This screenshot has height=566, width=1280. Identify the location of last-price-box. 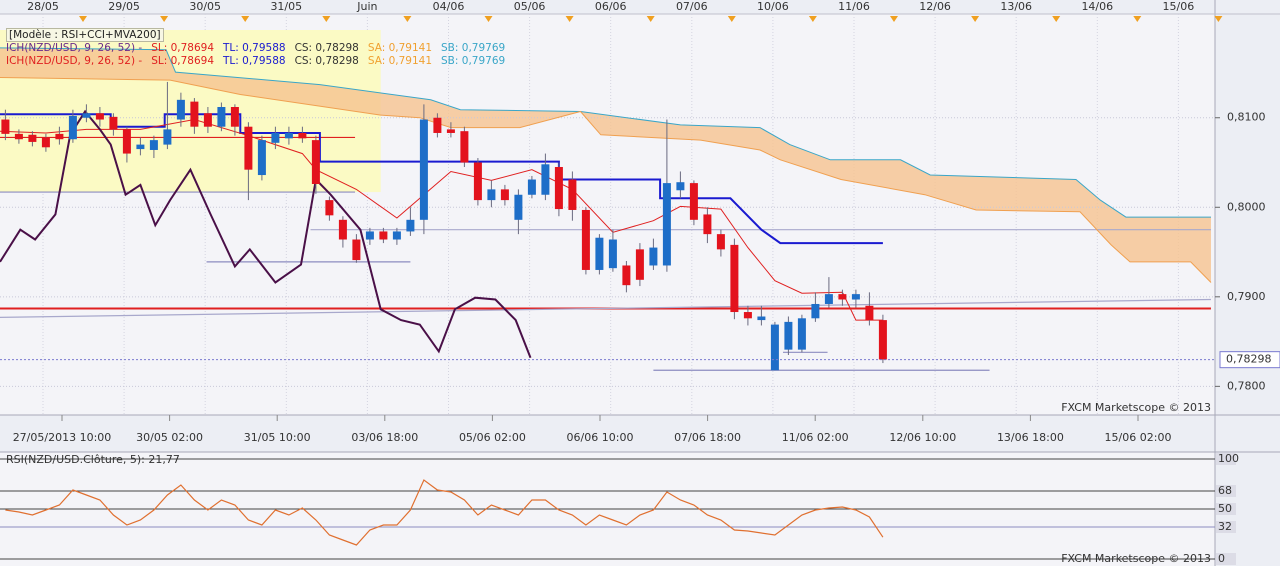
(1249, 360).